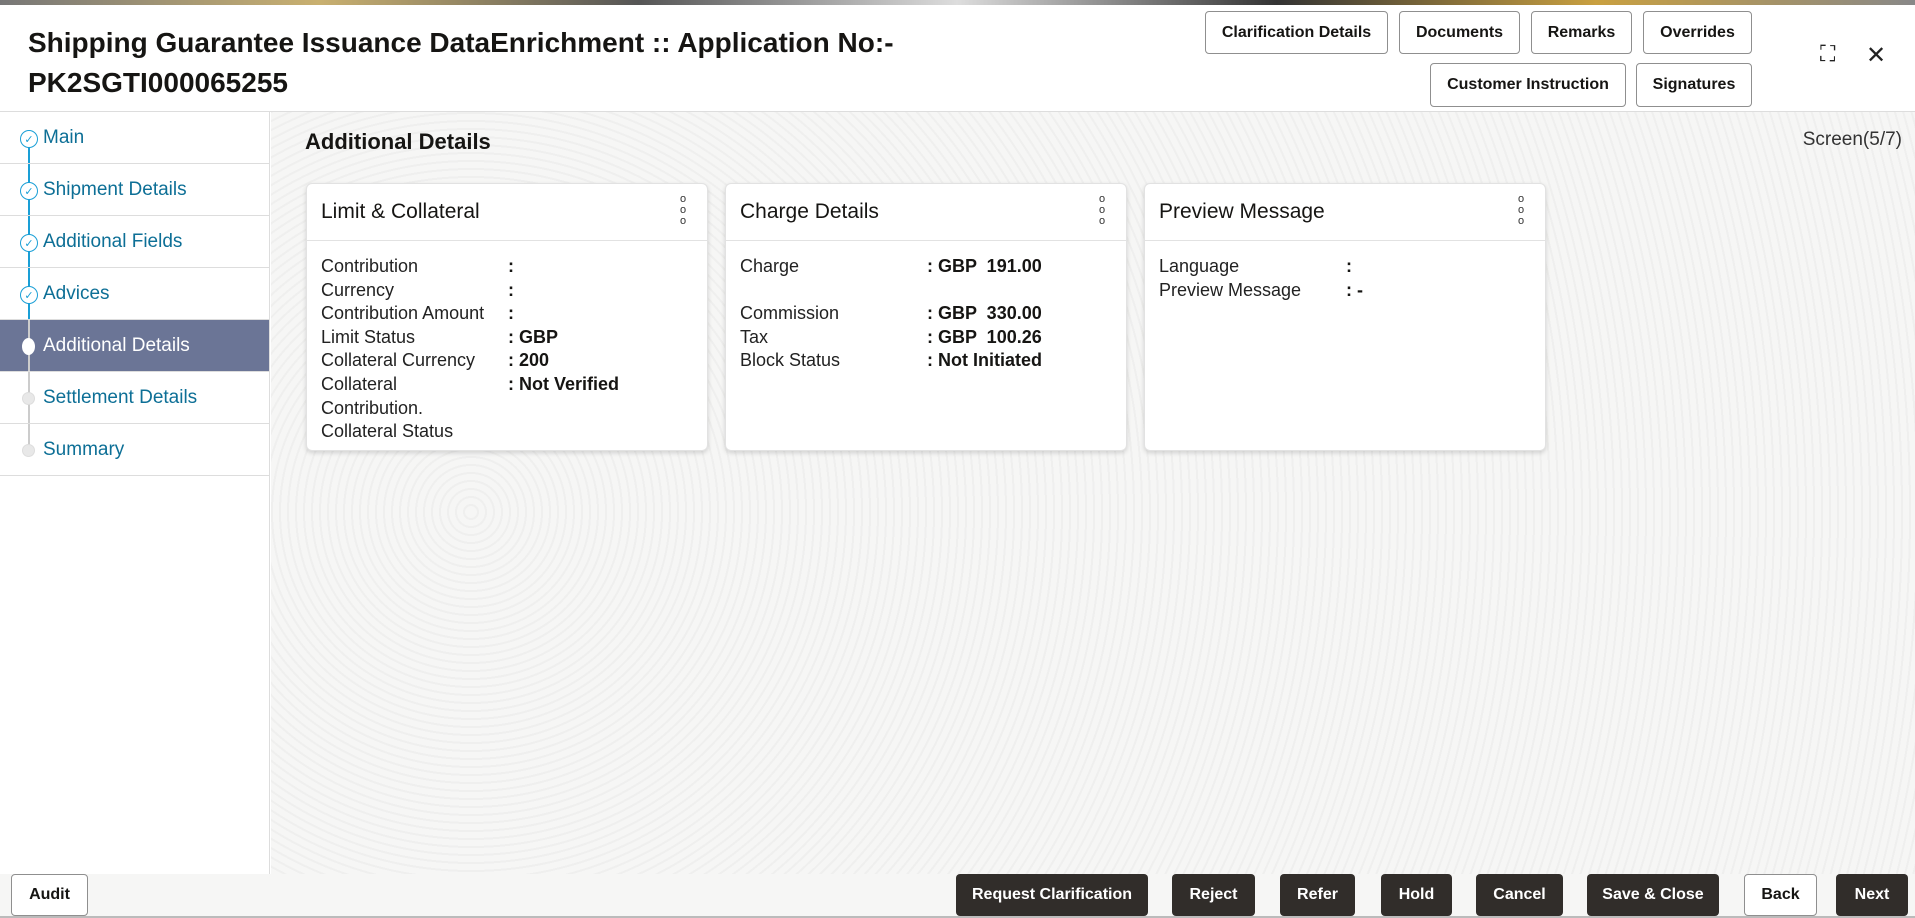 This screenshot has height=918, width=1915. What do you see at coordinates (1694, 85) in the screenshot?
I see `signatures-button: Signatures` at bounding box center [1694, 85].